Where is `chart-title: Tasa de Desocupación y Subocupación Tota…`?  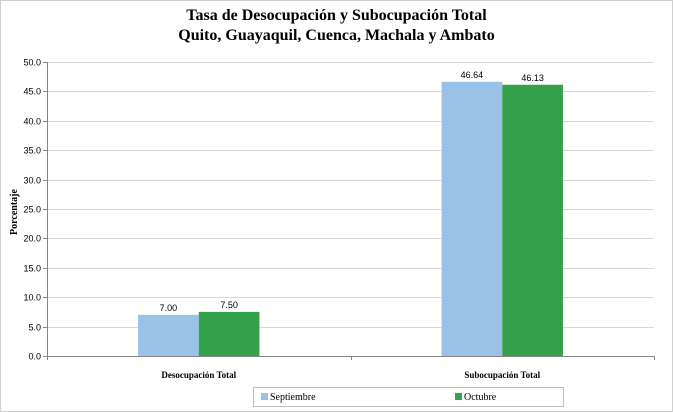
chart-title: Tasa de Desocupación y Subocupación Tota… is located at coordinates (336, 15).